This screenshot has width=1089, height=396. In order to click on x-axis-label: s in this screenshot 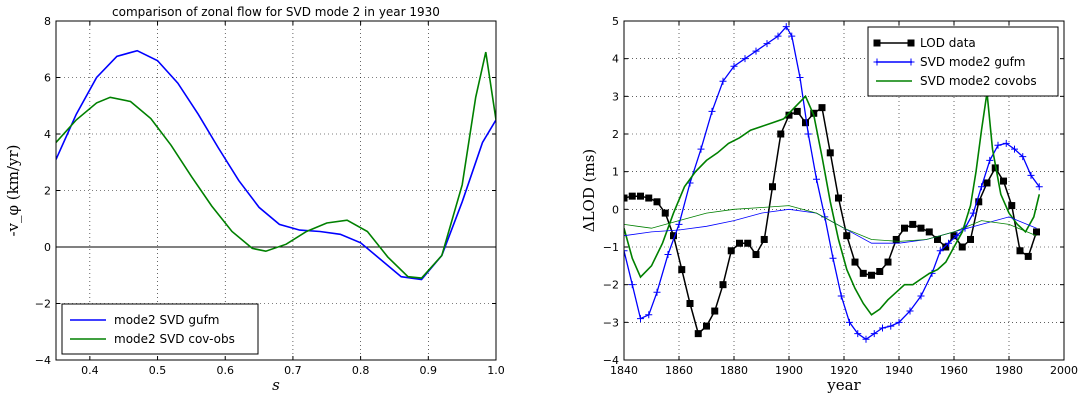, I will do `click(276, 385)`.